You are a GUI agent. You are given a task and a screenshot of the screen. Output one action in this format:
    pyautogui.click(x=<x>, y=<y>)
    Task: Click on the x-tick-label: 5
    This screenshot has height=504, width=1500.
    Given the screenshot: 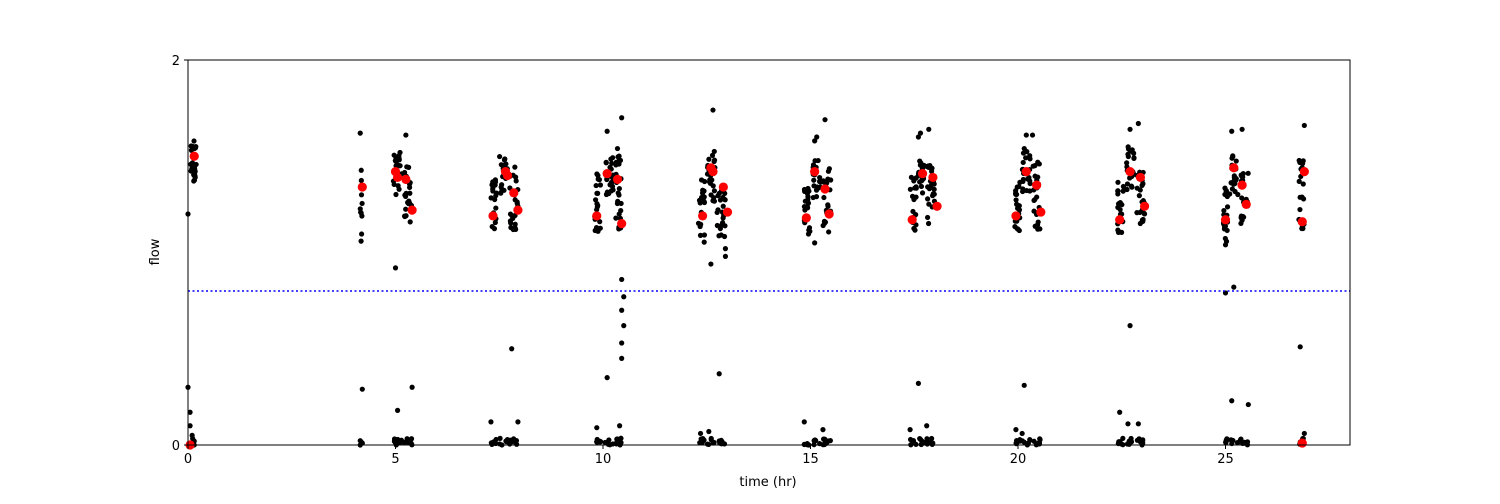 What is the action you would take?
    pyautogui.click(x=395, y=459)
    